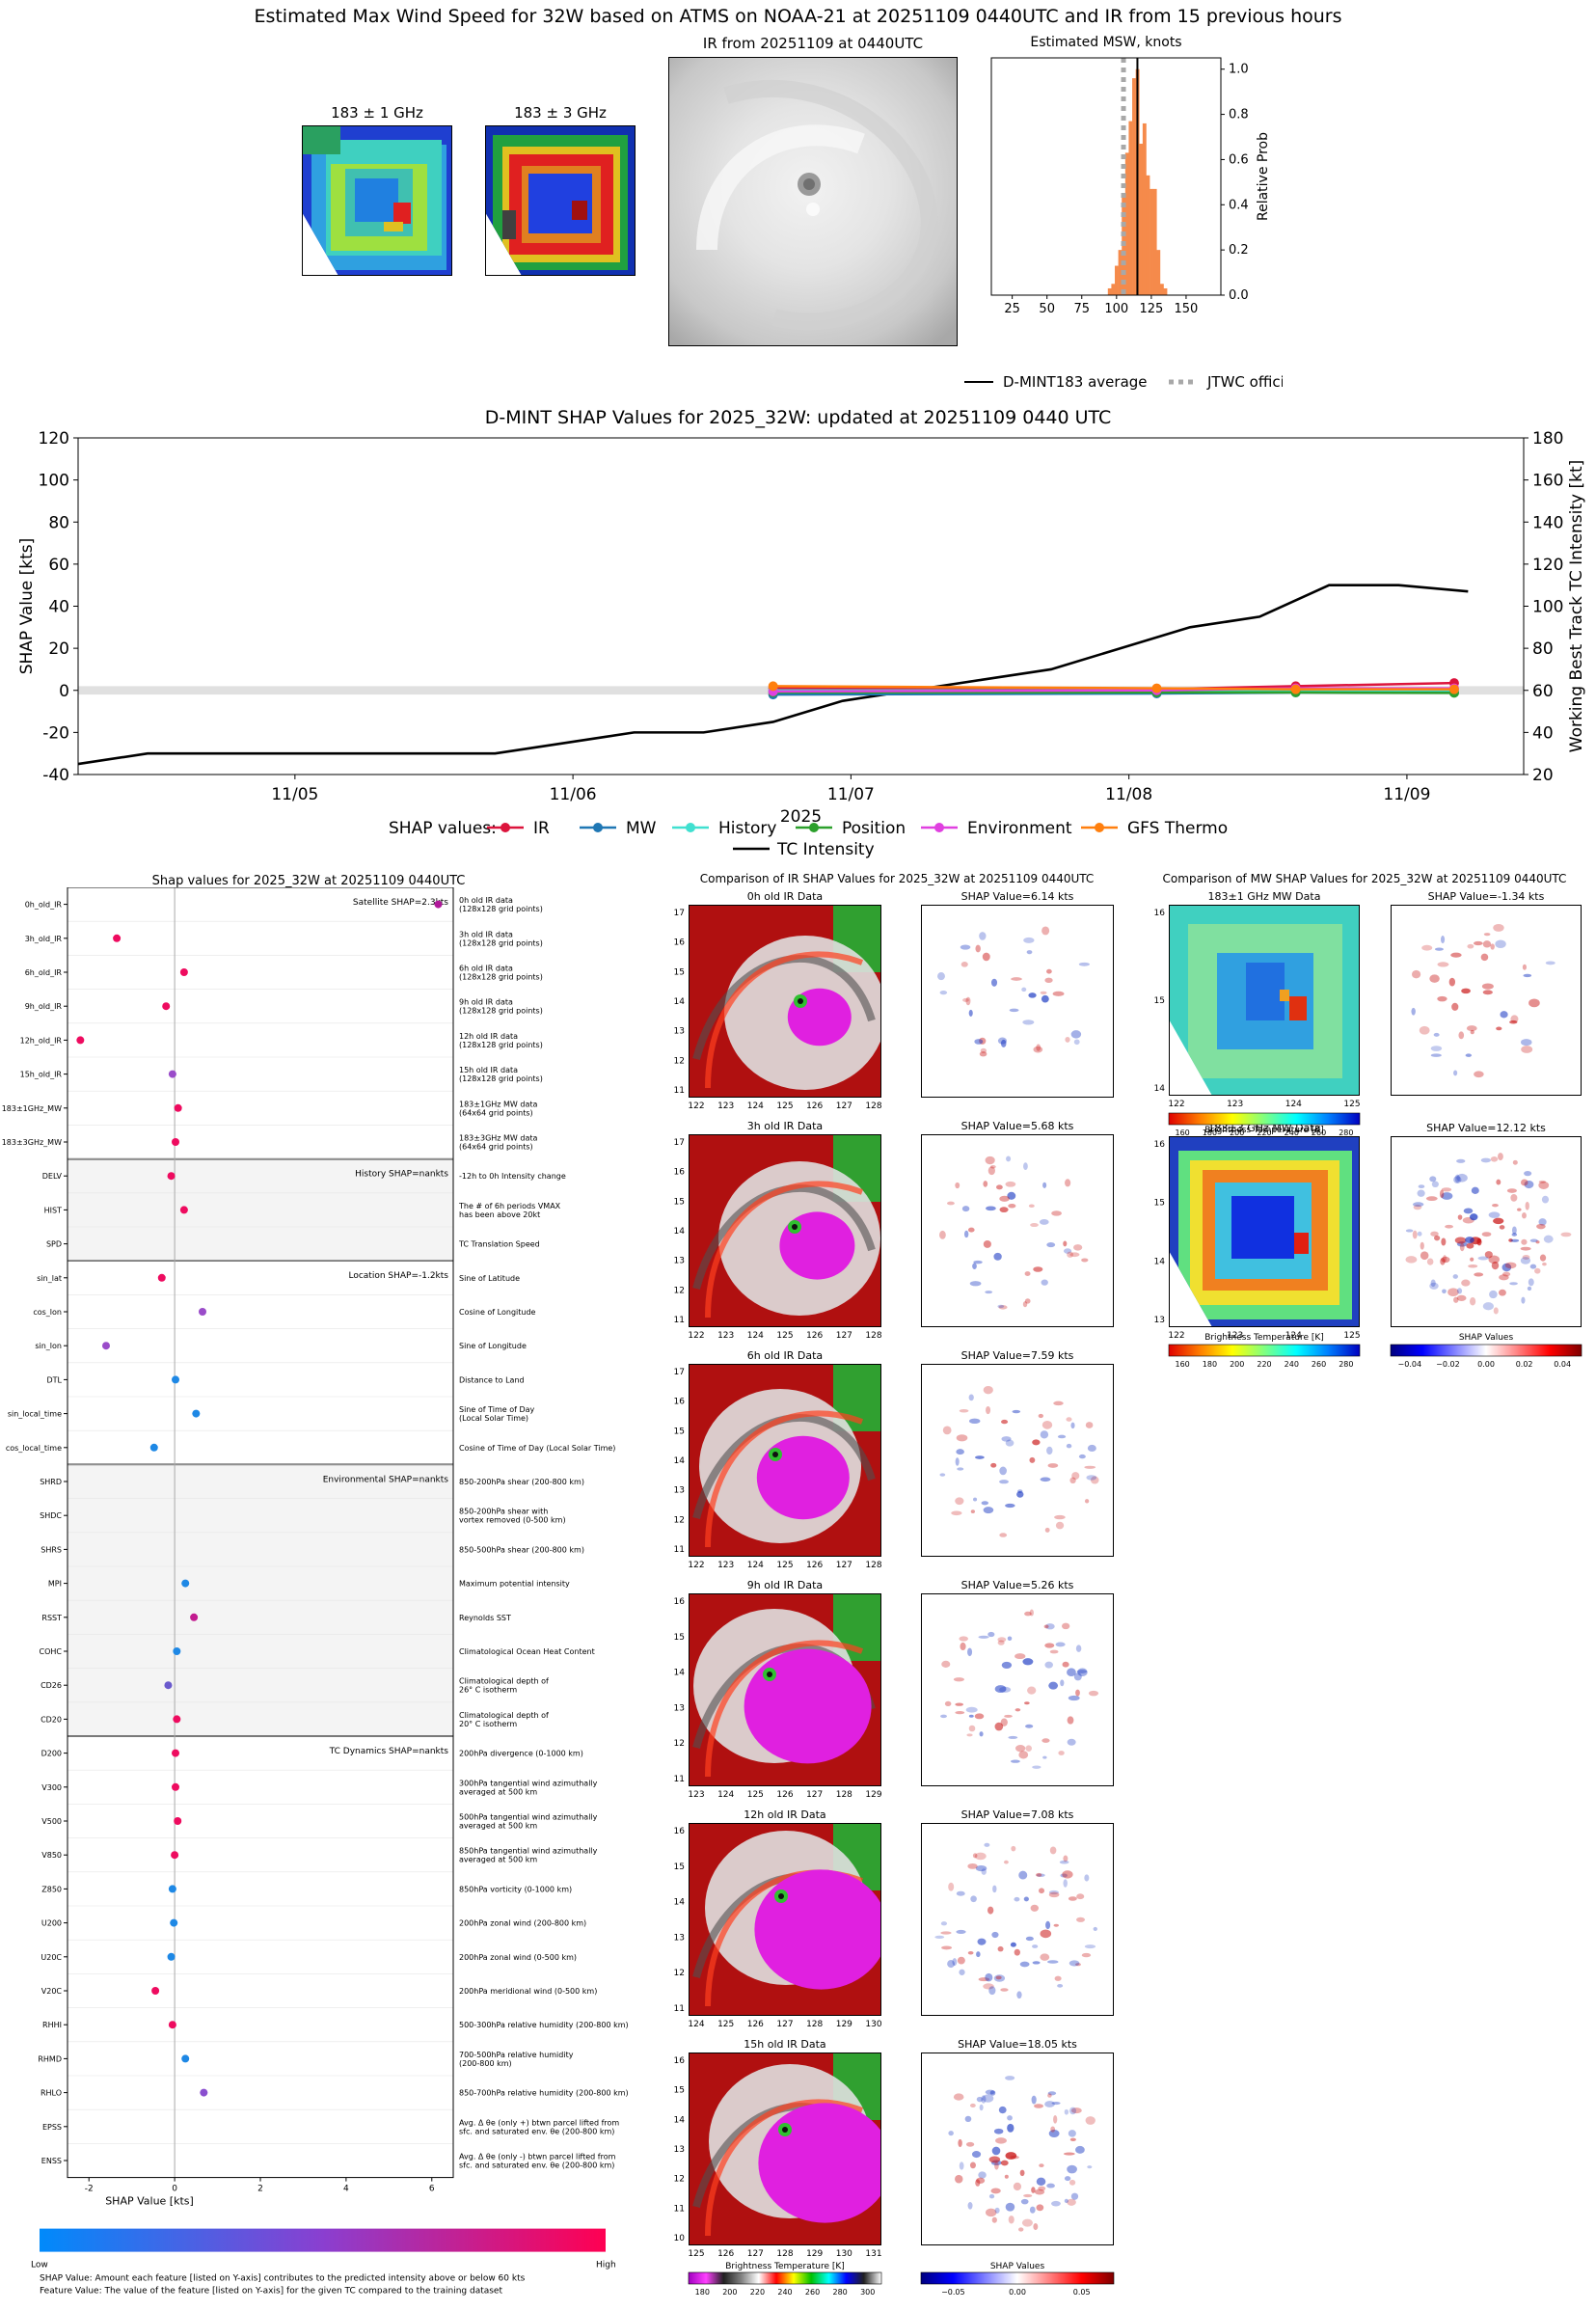 The width and height of the screenshot is (1596, 2311). What do you see at coordinates (1292, 1364) in the screenshot?
I see `mw3-brightness-colorbar-tick: 240` at bounding box center [1292, 1364].